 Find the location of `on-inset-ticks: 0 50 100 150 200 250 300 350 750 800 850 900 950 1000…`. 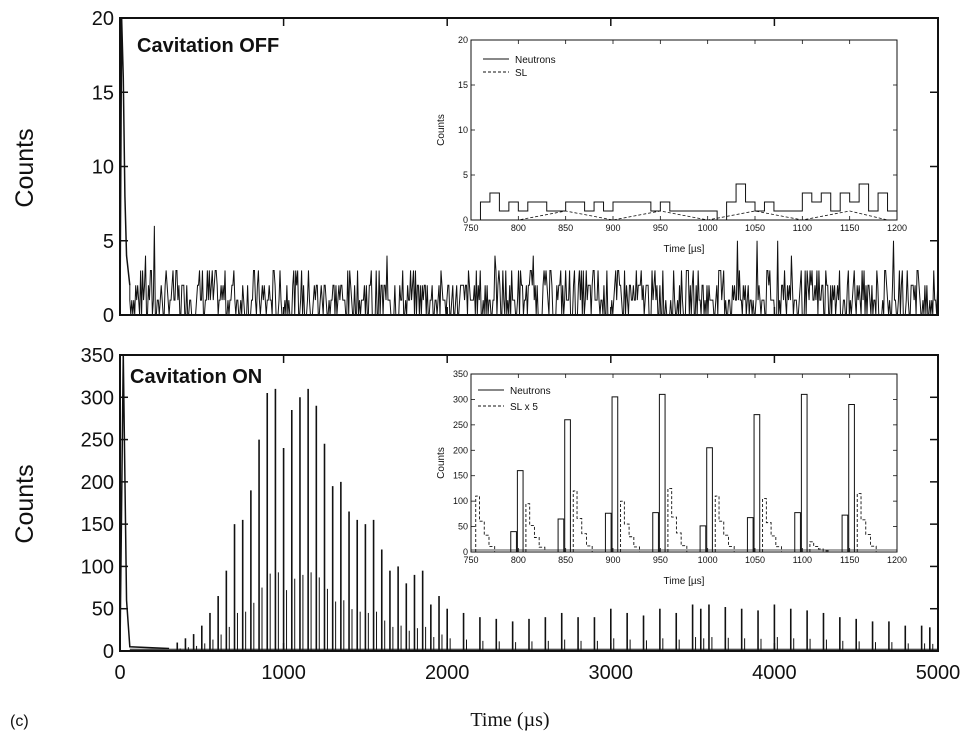

on-inset-ticks: 0 50 100 150 200 250 300 350 750 800 850 900 950 1000… is located at coordinates (680, 467).